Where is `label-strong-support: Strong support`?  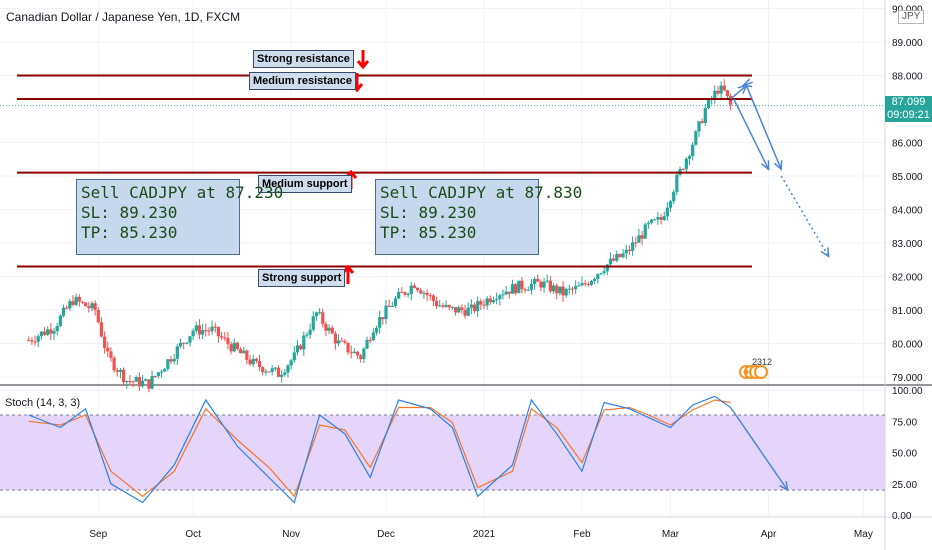 label-strong-support: Strong support is located at coordinates (302, 278).